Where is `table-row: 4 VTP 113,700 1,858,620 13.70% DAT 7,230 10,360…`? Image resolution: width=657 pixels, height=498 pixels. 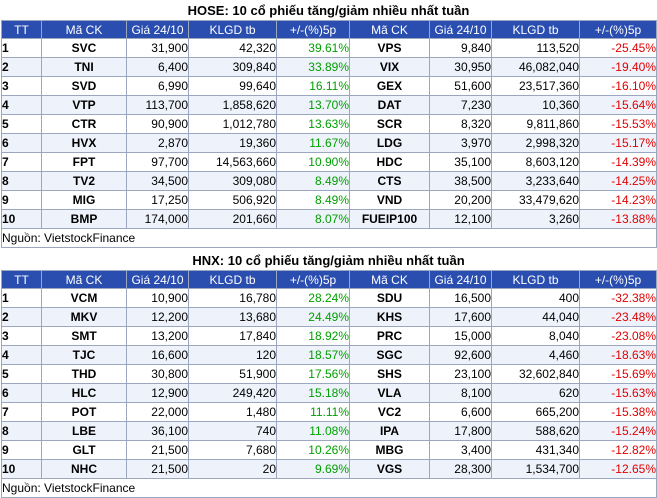 table-row: 4 VTP 113,700 1,858,620 13.70% DAT 7,230 10,360… is located at coordinates (329, 105).